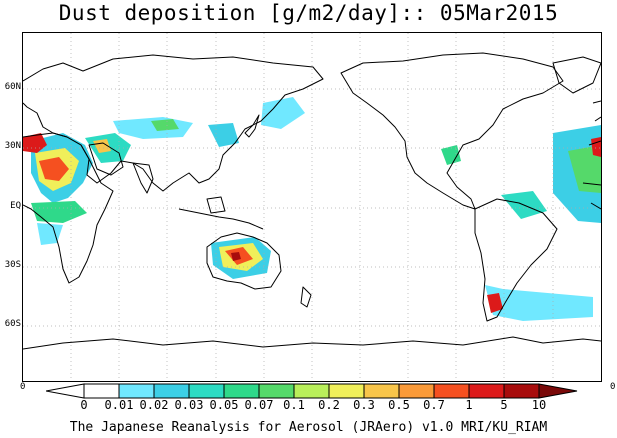 This screenshot has width=617, height=438. What do you see at coordinates (59, 212) in the screenshot?
I see `dust-sahel` at bounding box center [59, 212].